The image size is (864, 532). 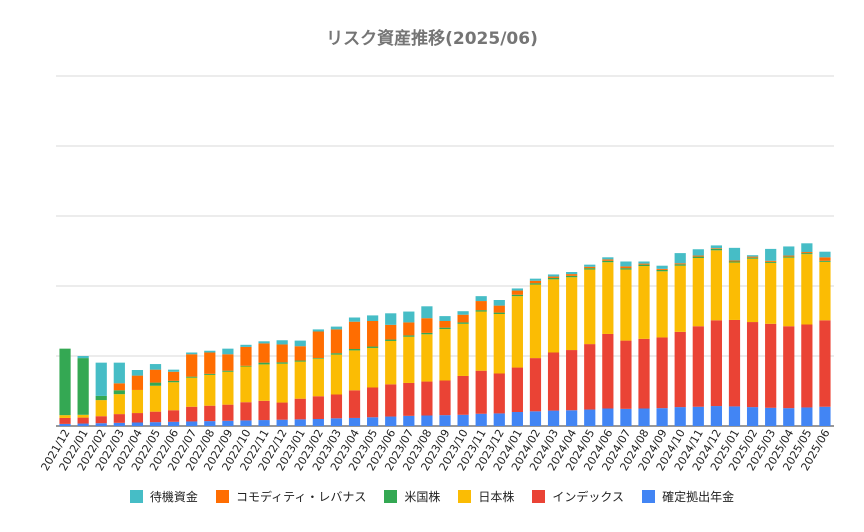 I want to click on legend-item: インデックス, so click(x=578, y=496).